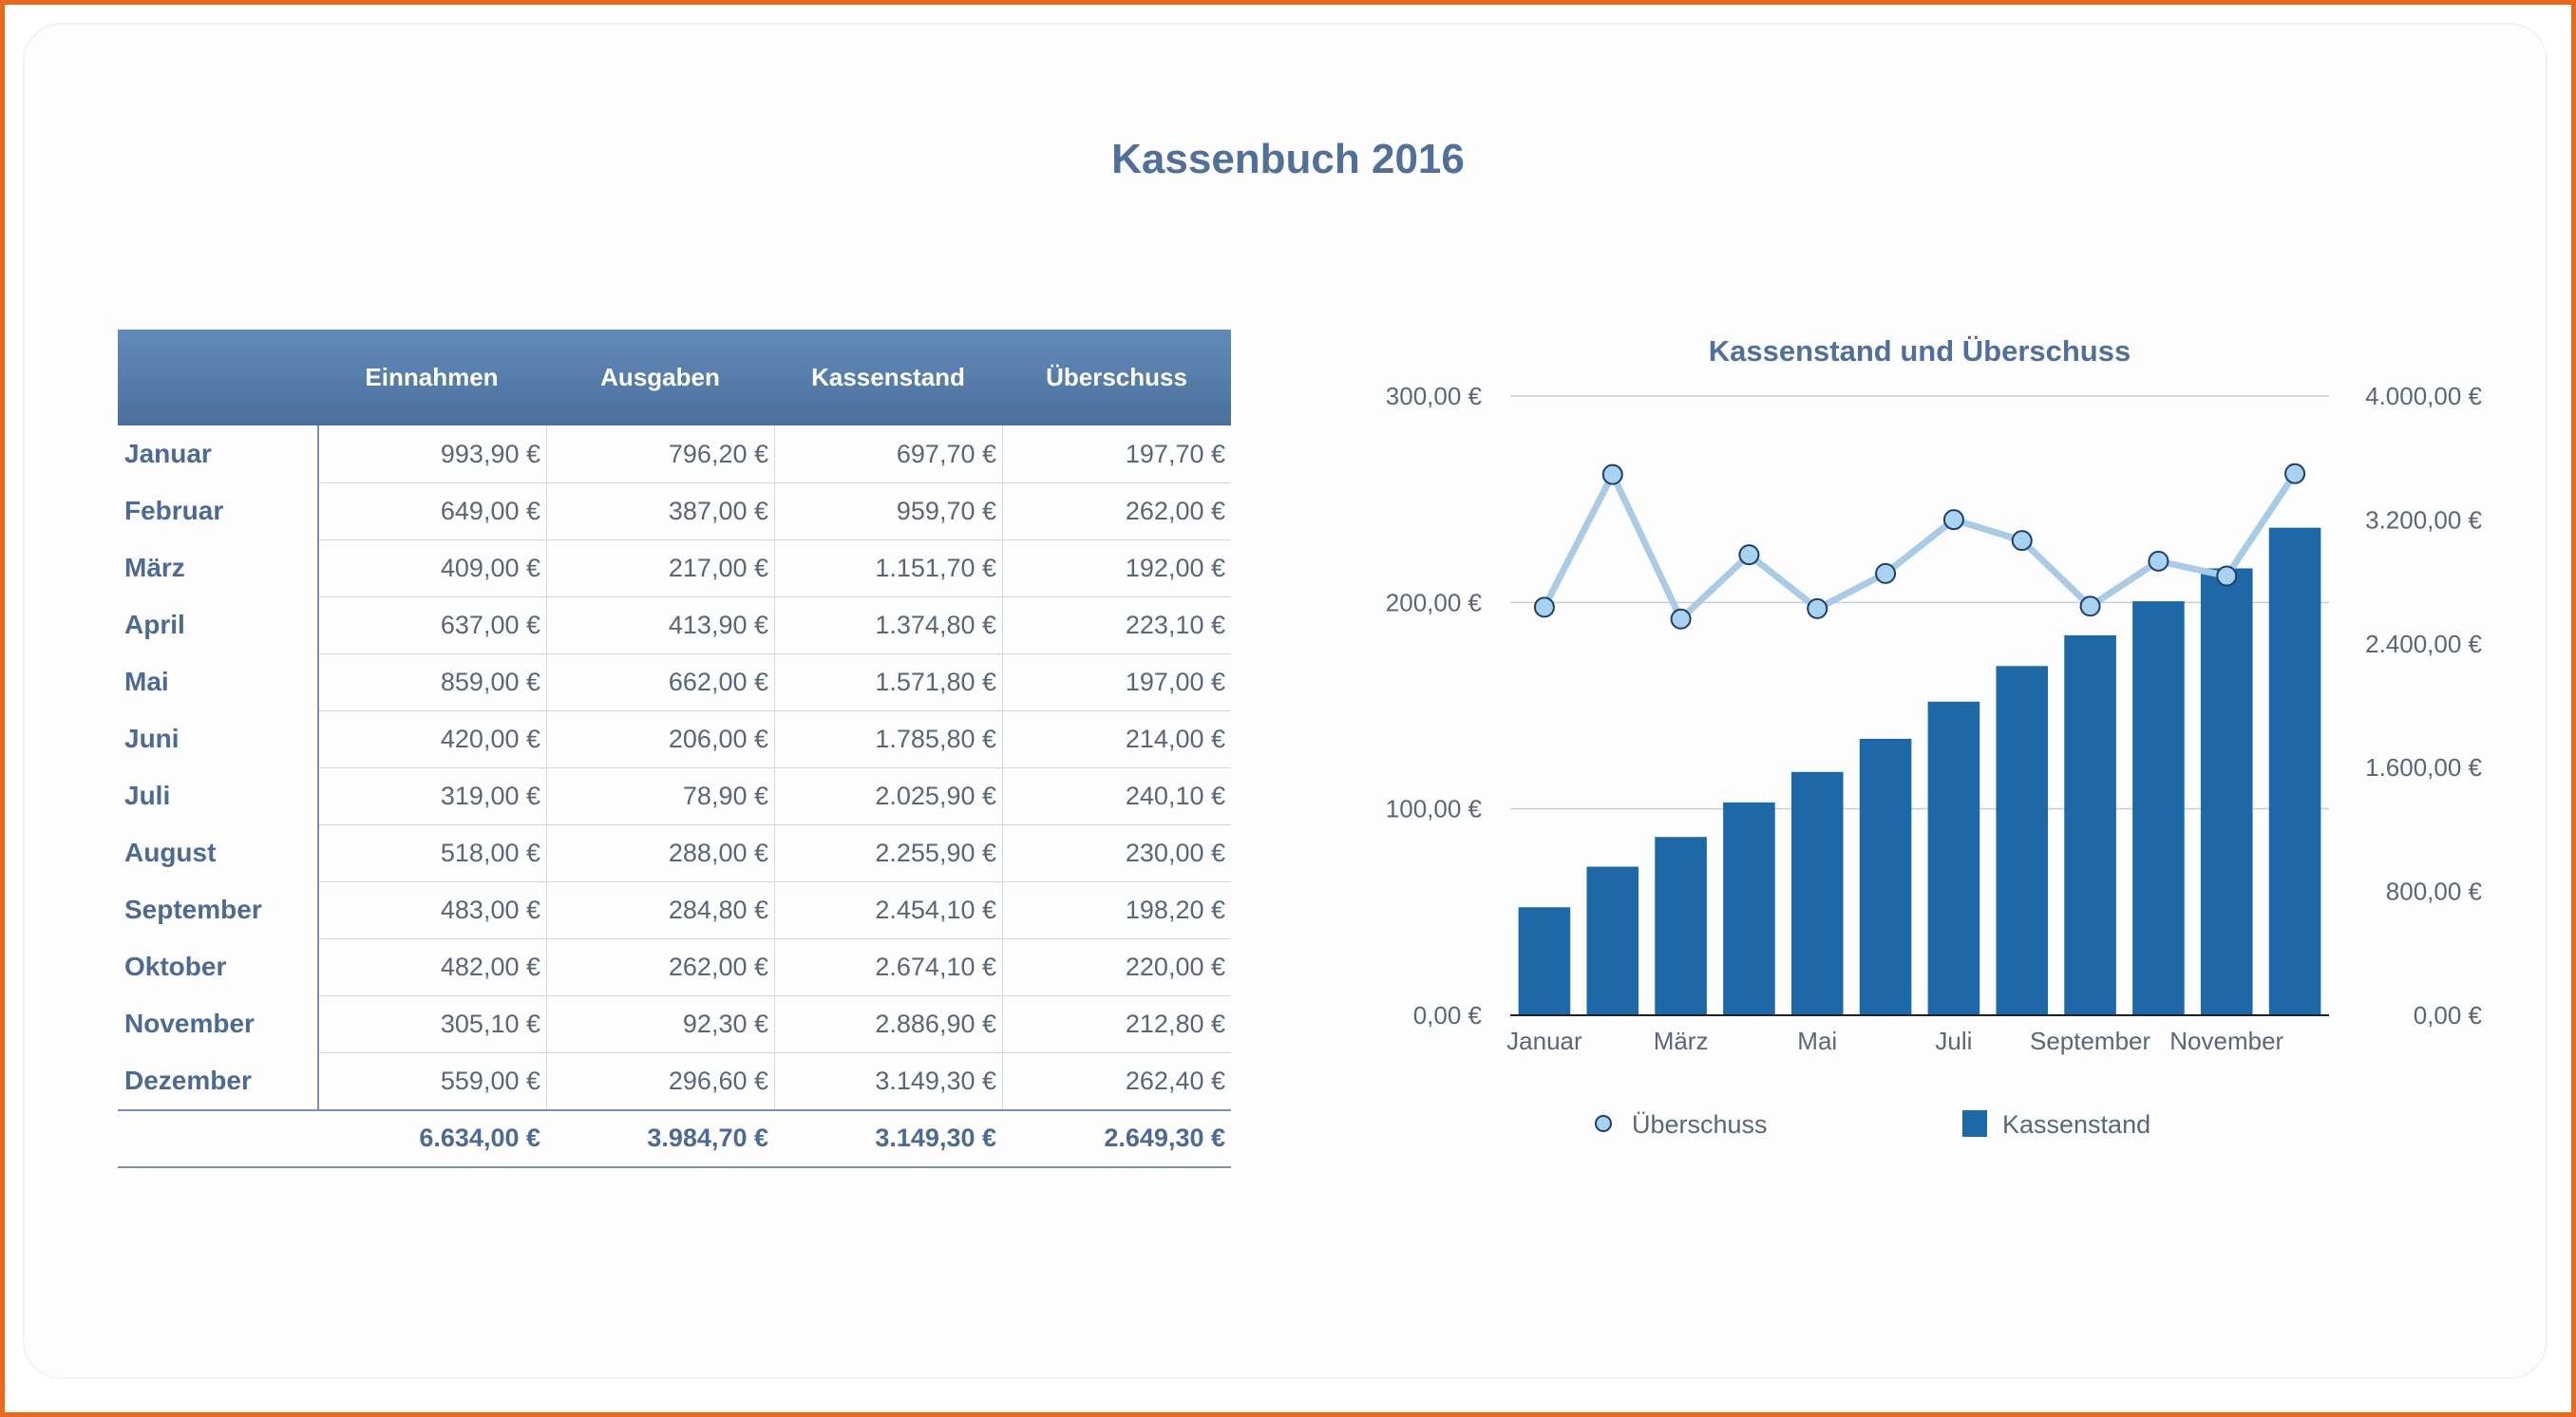 This screenshot has height=1417, width=2576. What do you see at coordinates (718, 568) in the screenshot?
I see `table-cell: 217,00 €` at bounding box center [718, 568].